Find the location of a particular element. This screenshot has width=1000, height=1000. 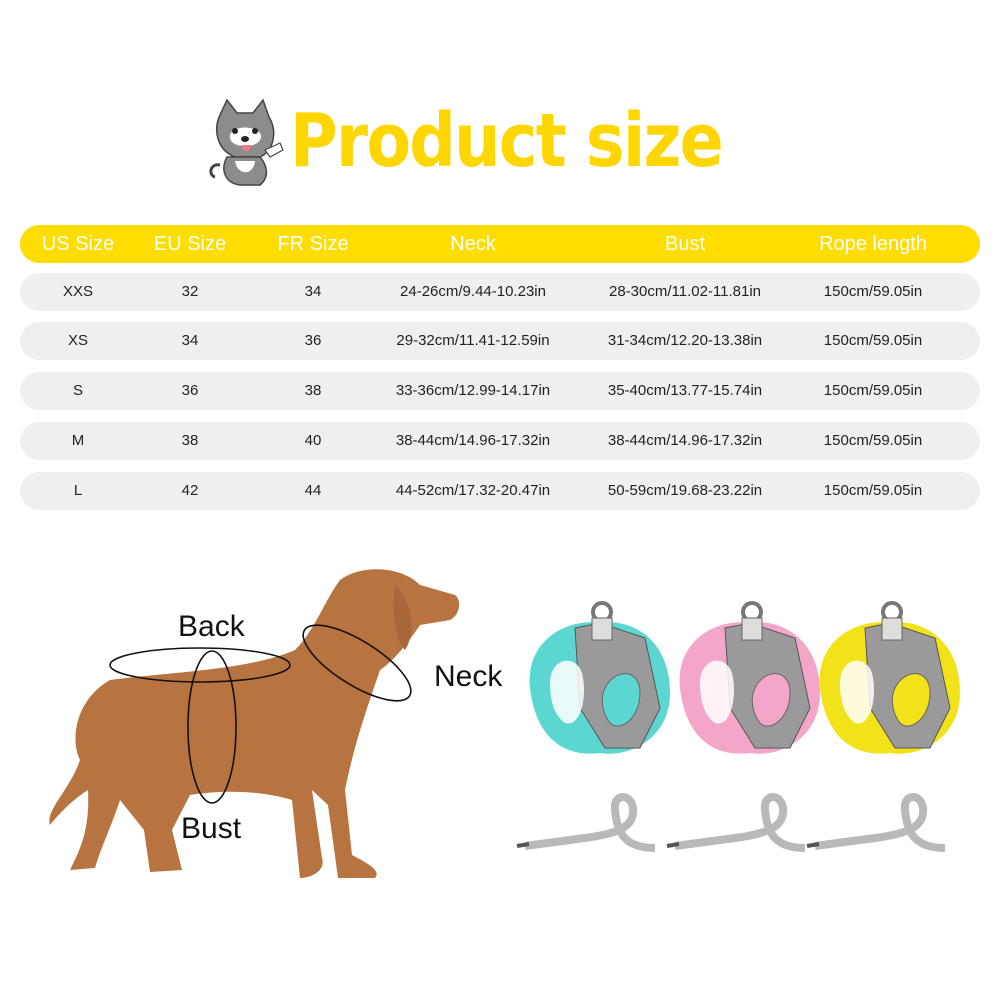

neck-label: Neck is located at coordinates (468, 676).